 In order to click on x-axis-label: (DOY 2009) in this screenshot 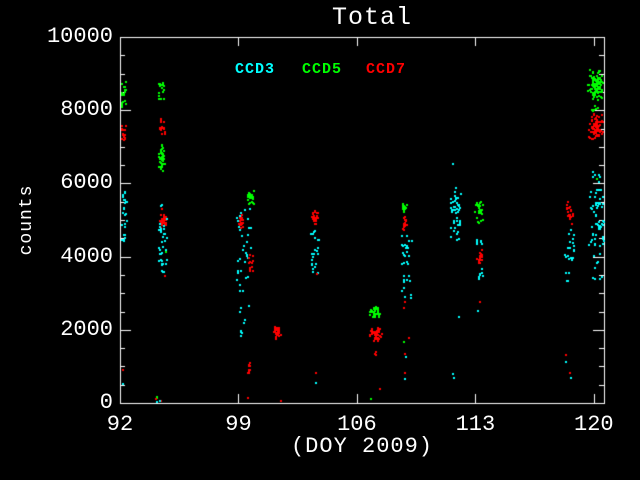, I will do `click(362, 446)`.